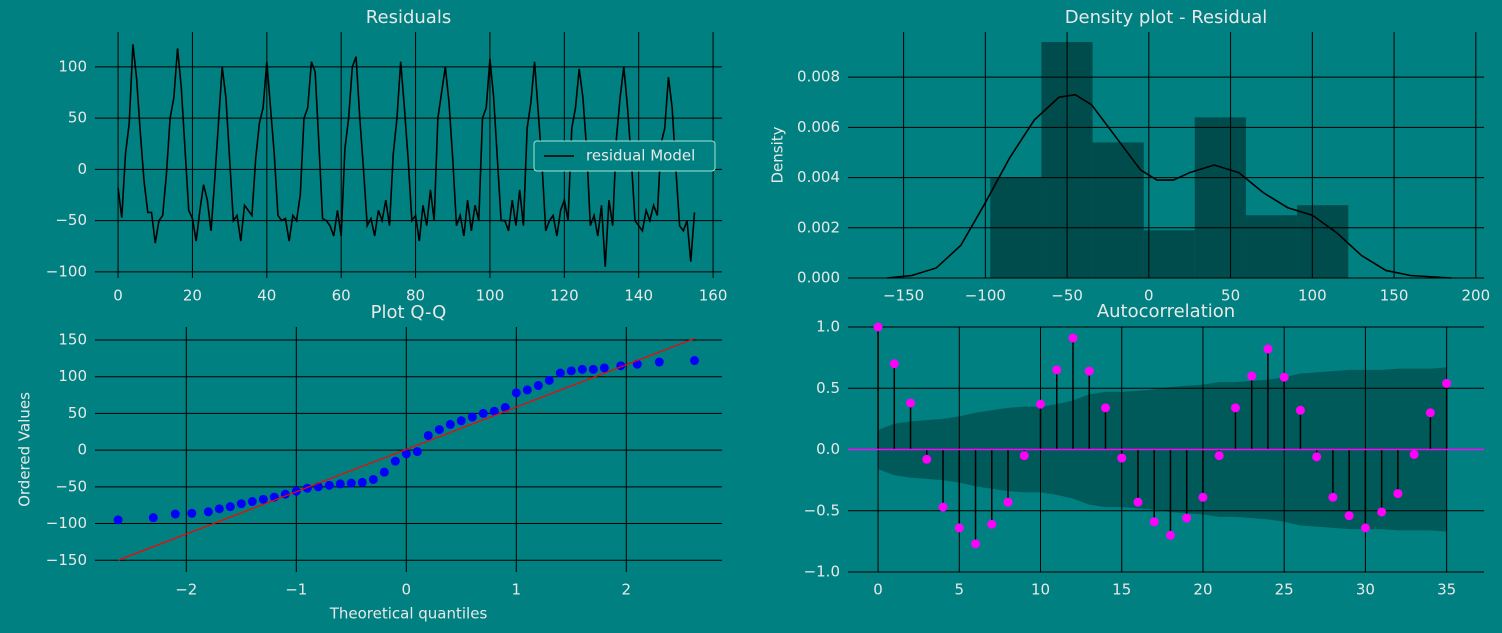 This screenshot has width=1502, height=633. I want to click on y-axis-label: Ordered Values, so click(25, 449).